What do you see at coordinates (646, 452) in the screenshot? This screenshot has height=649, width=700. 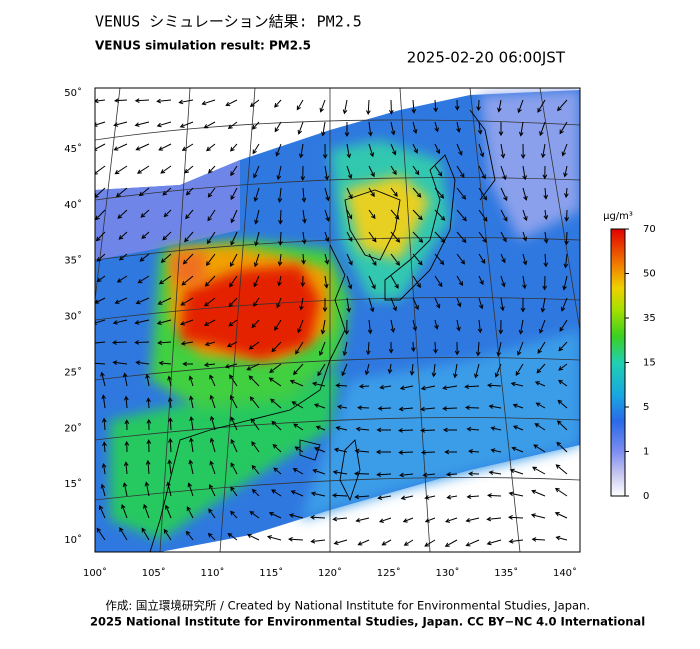 I see `colorbar-label: 1` at bounding box center [646, 452].